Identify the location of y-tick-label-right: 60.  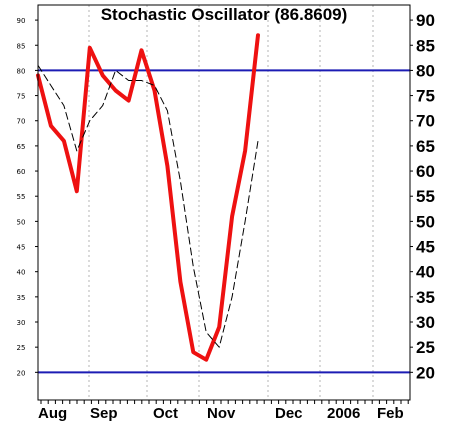
(425, 171).